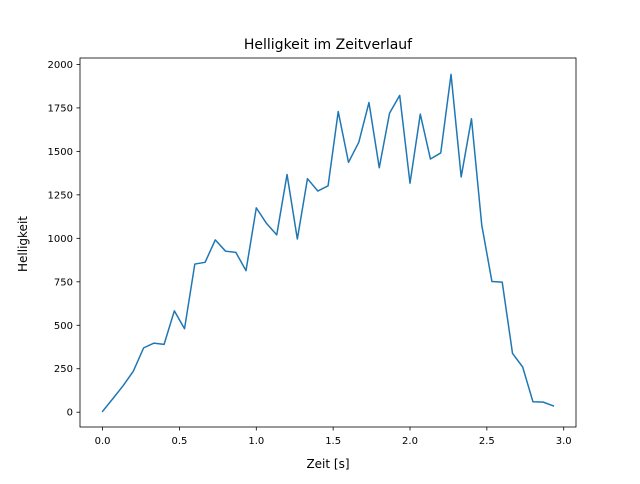 The height and width of the screenshot is (484, 640). Describe the element at coordinates (487, 441) in the screenshot. I see `x-tick-label: 2.5` at that location.